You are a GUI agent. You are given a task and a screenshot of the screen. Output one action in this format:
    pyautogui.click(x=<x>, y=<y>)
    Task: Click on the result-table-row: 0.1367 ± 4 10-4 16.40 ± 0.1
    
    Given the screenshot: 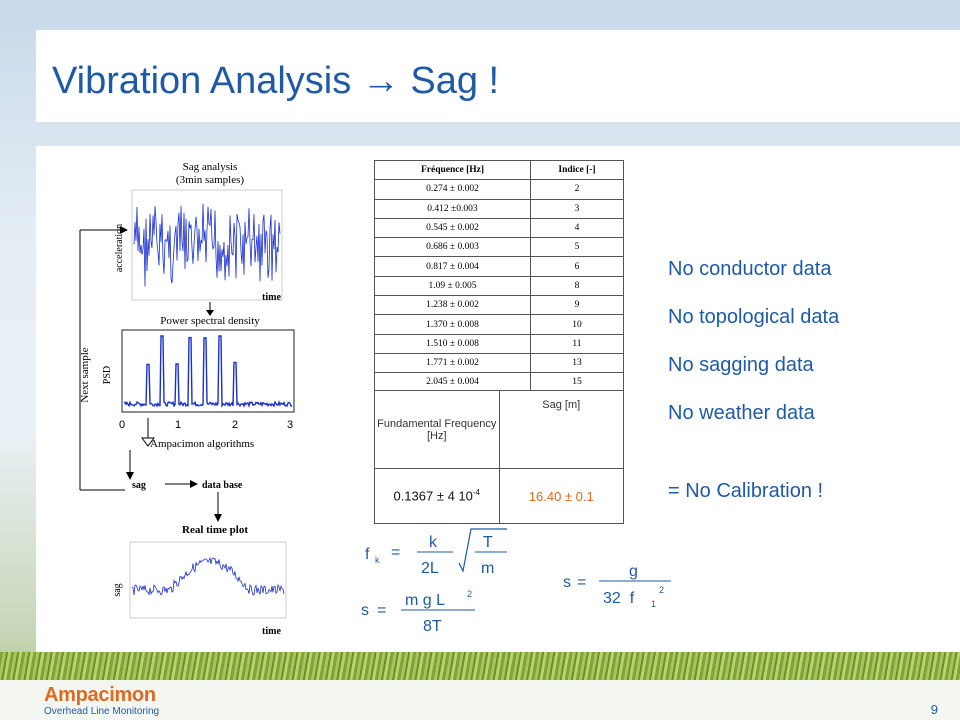 What is the action you would take?
    pyautogui.click(x=499, y=496)
    